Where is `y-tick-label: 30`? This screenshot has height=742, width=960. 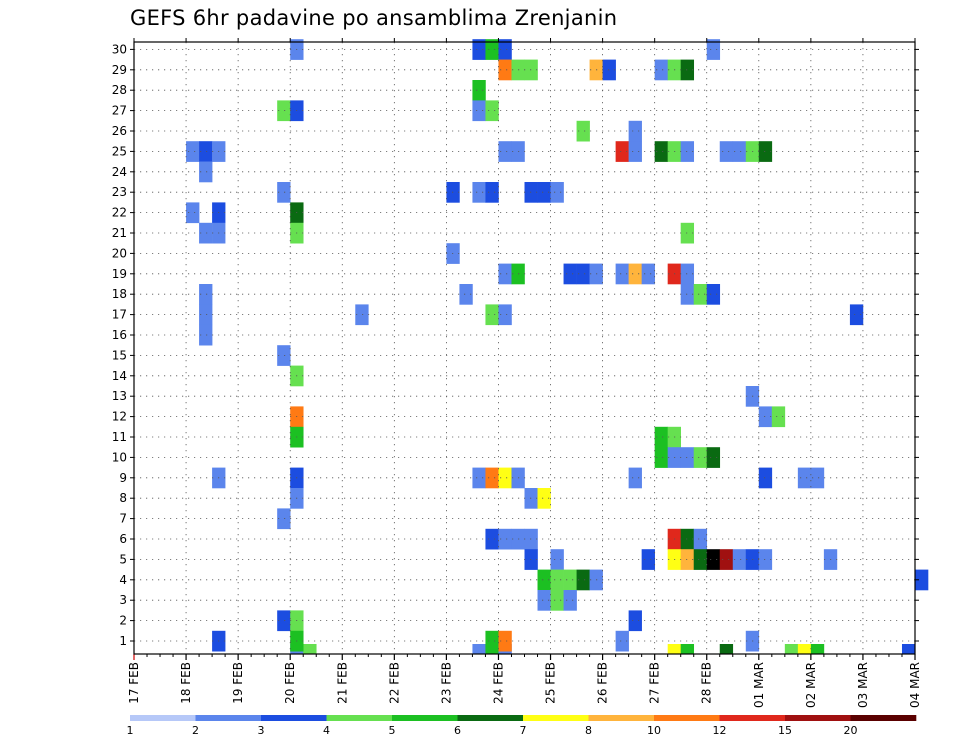 y-tick-label: 30 is located at coordinates (119, 49).